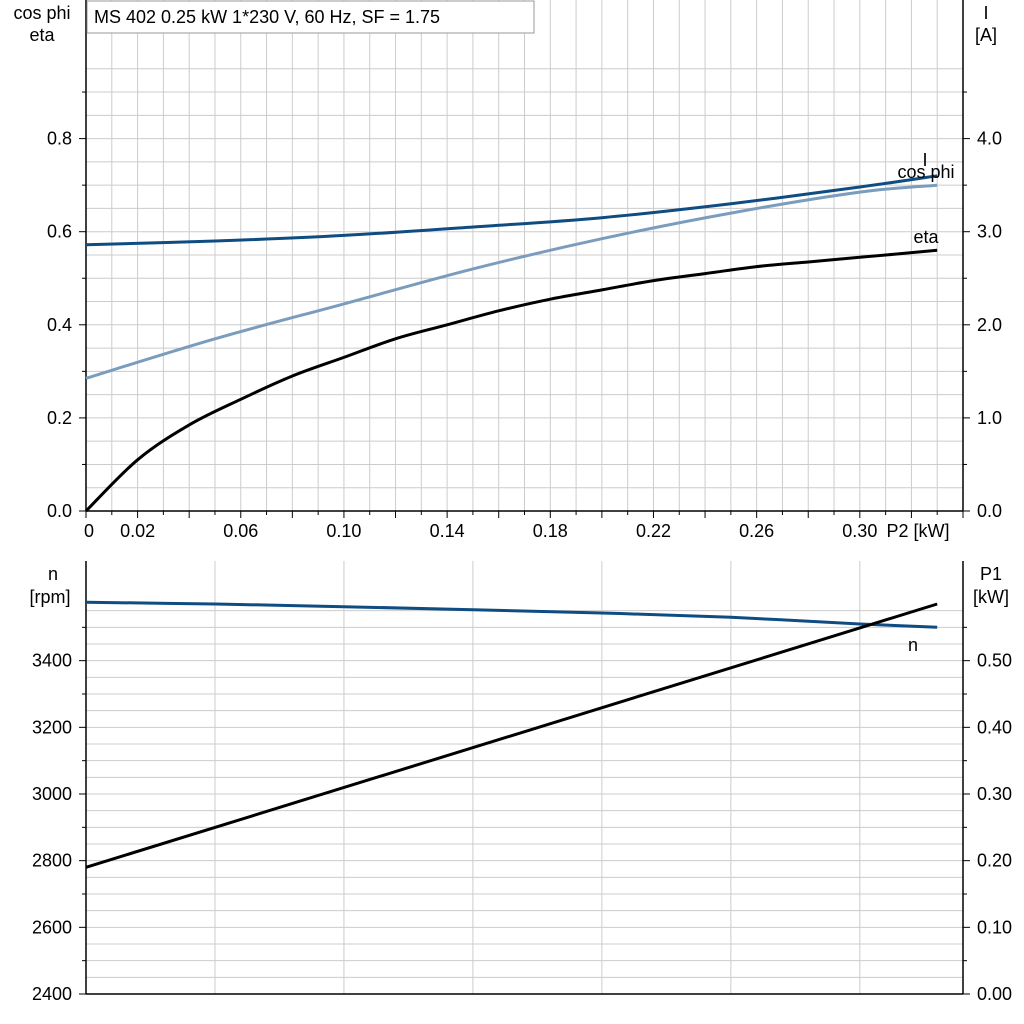 Image resolution: width=1024 pixels, height=1024 pixels. I want to click on y-left-label-eta: eta, so click(42, 35).